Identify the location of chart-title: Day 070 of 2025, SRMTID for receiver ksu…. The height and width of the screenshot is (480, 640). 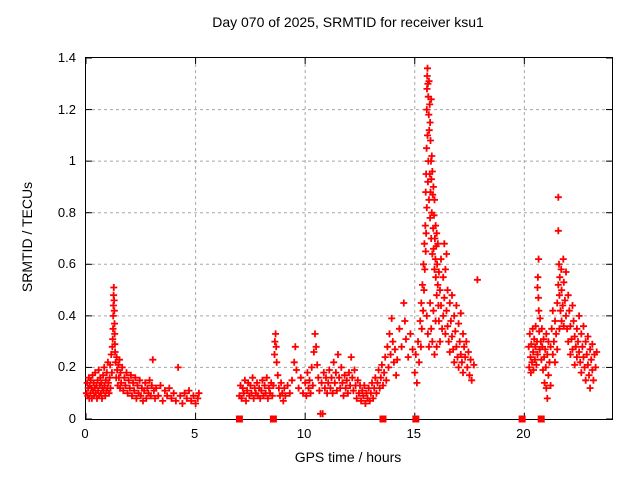
(348, 22).